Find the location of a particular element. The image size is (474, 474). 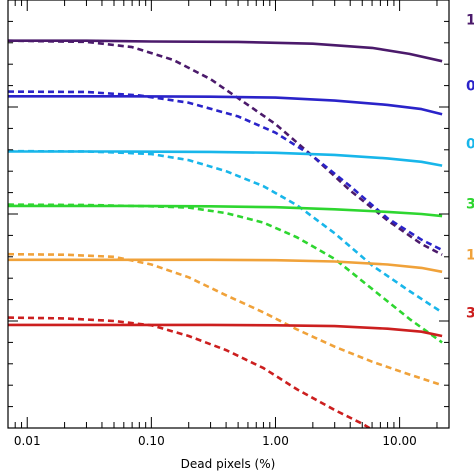

right-edge-label-2: 0 is located at coordinates (470, 144).